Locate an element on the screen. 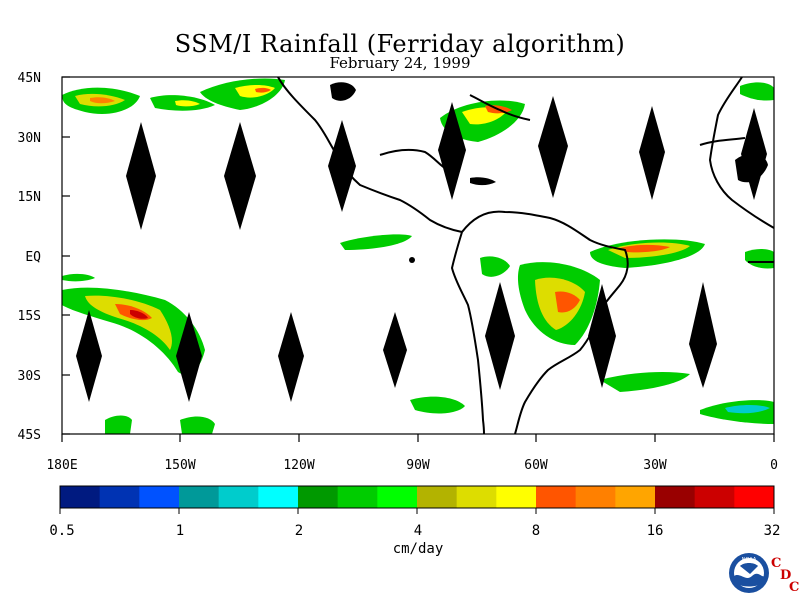  lon-label: 30W is located at coordinates (655, 465).